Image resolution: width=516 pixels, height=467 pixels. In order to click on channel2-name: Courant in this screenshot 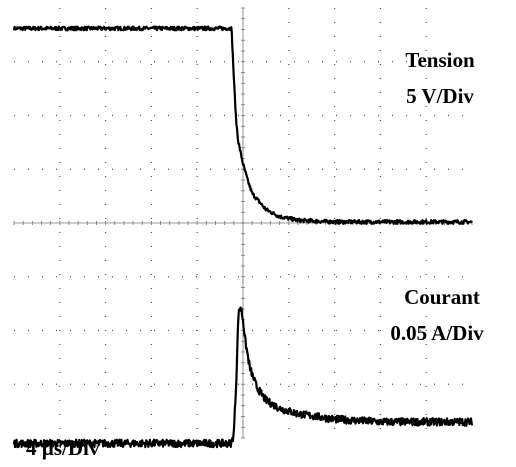, I will do `click(442, 297)`.